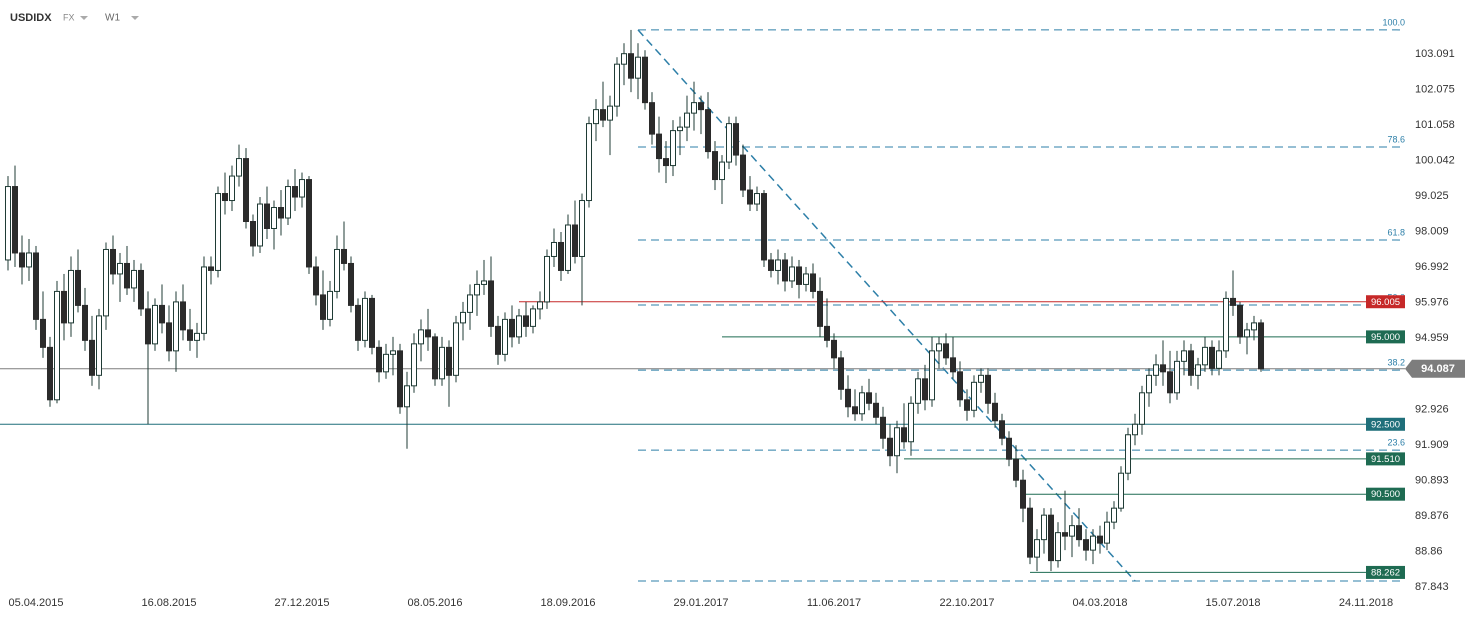 The image size is (1475, 620). What do you see at coordinates (1385, 459) in the screenshot?
I see `level-tag-label: 91.510` at bounding box center [1385, 459].